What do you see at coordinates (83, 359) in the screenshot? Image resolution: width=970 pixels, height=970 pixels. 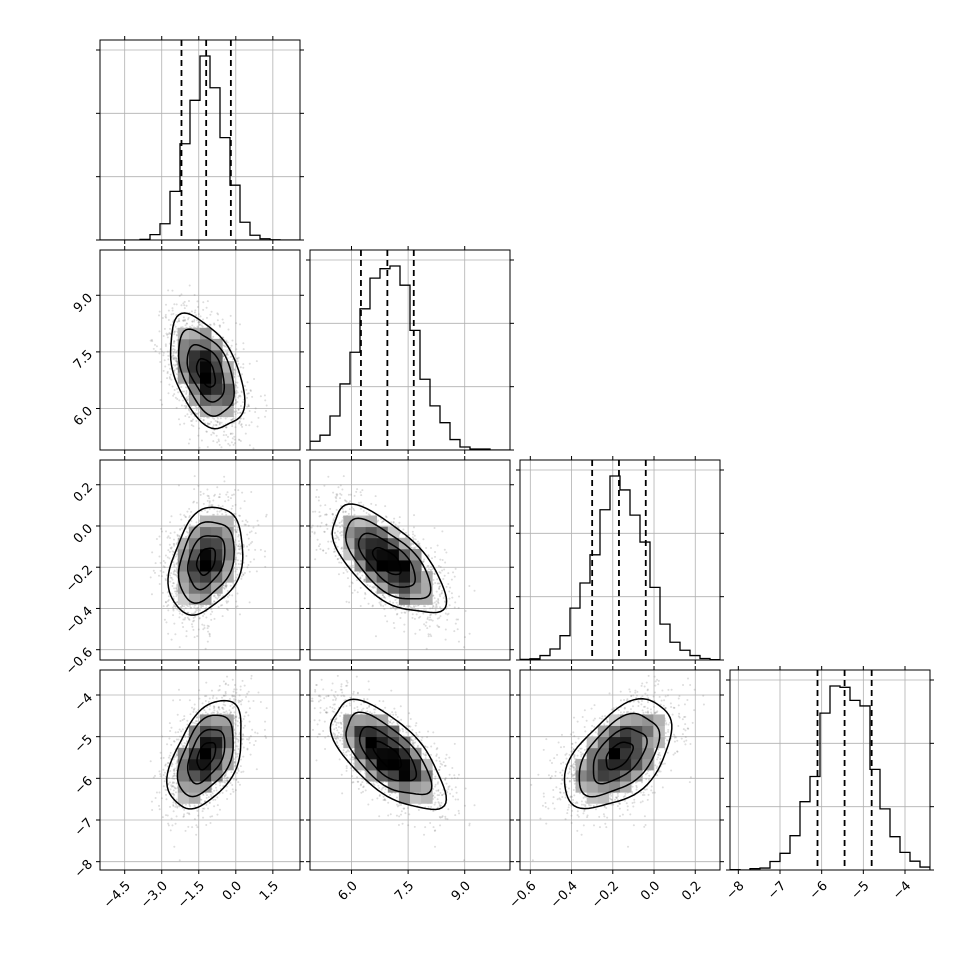 I see `ytick-label-1-1: 7.5` at bounding box center [83, 359].